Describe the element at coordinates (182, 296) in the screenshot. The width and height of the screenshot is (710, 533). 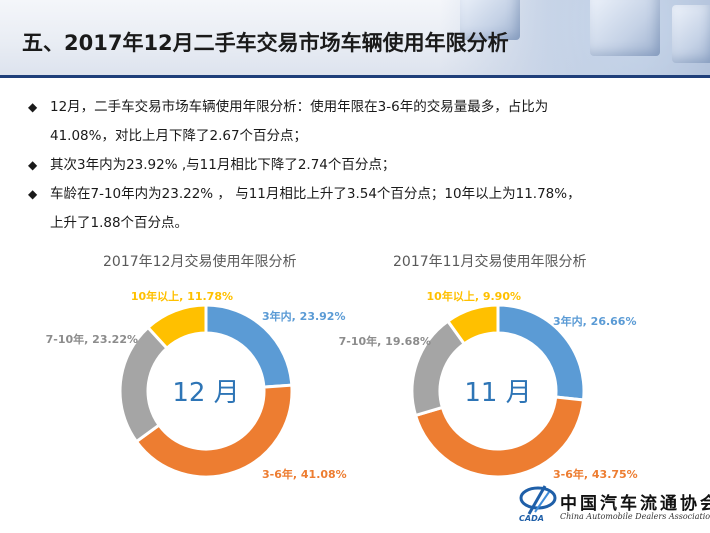
I see `slice-data-label: 10年以上, 11.78%` at that location.